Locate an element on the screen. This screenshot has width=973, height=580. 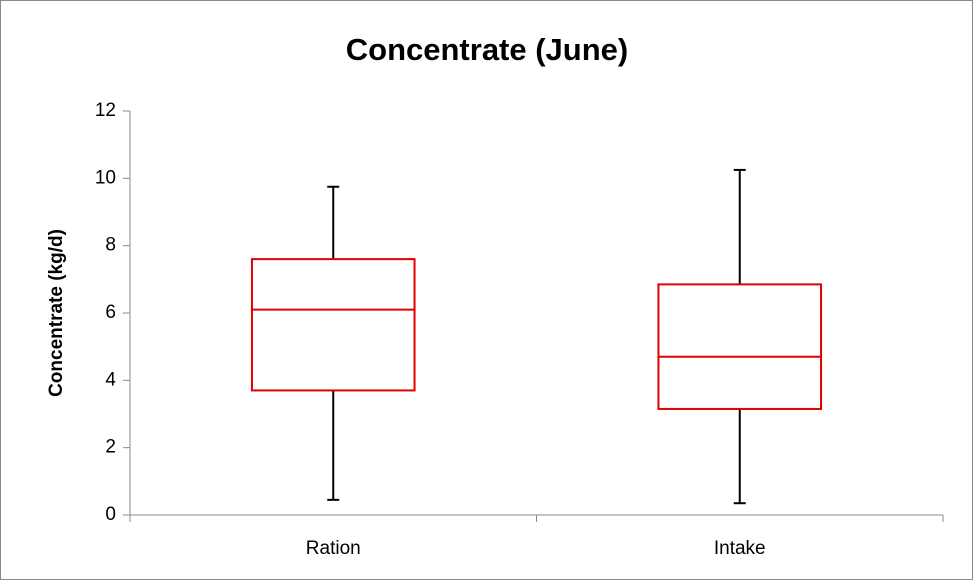
y-axis-label: Concentrate (kg/d) is located at coordinates (56, 313).